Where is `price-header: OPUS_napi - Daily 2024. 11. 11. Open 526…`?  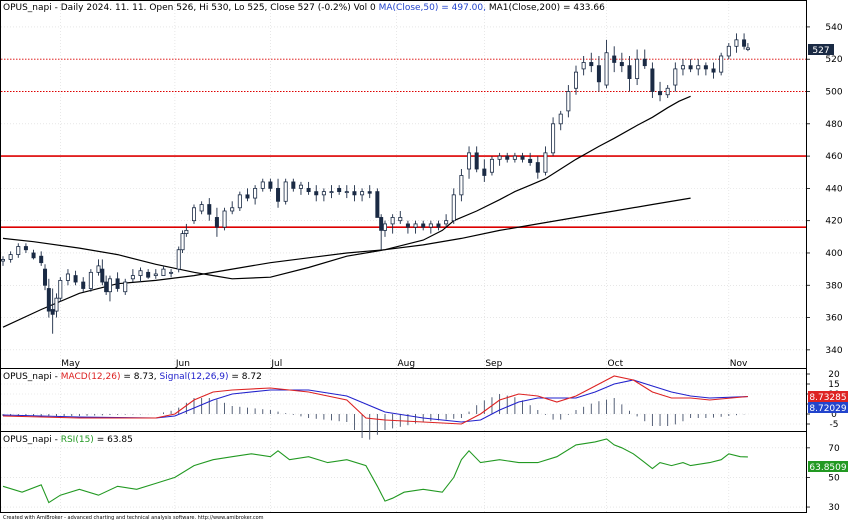 price-header: OPUS_napi - Daily 2024. 11. 11. Open 526… is located at coordinates (304, 8).